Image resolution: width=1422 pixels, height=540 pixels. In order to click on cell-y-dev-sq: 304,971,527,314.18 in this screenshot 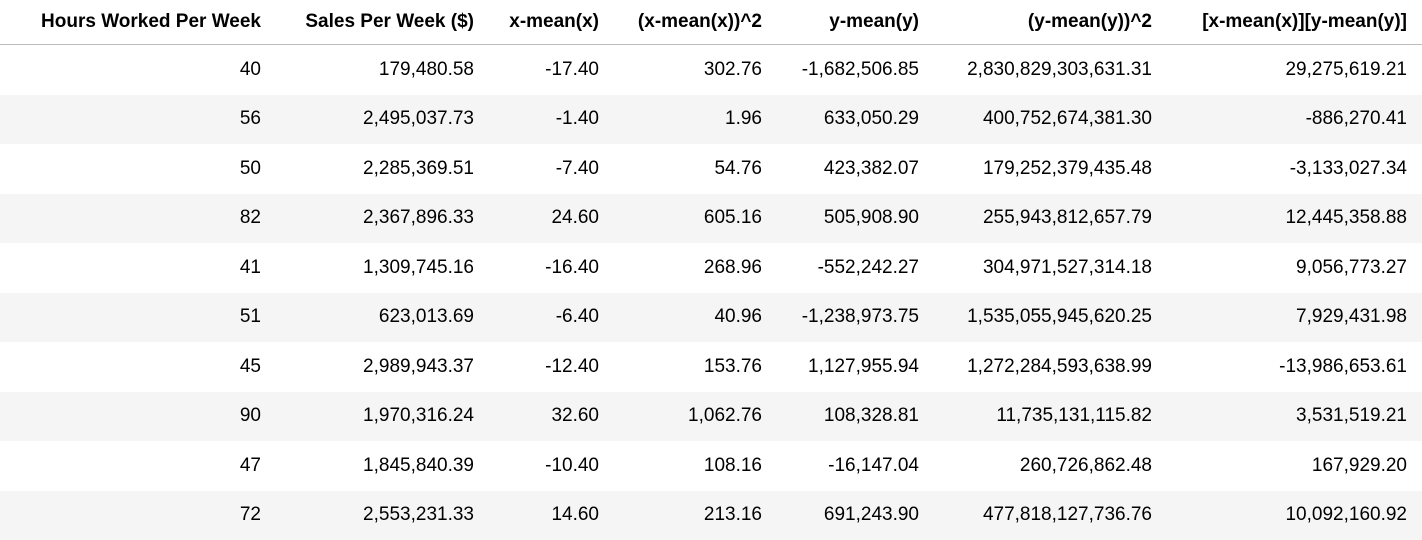, I will do `click(1067, 267)`.